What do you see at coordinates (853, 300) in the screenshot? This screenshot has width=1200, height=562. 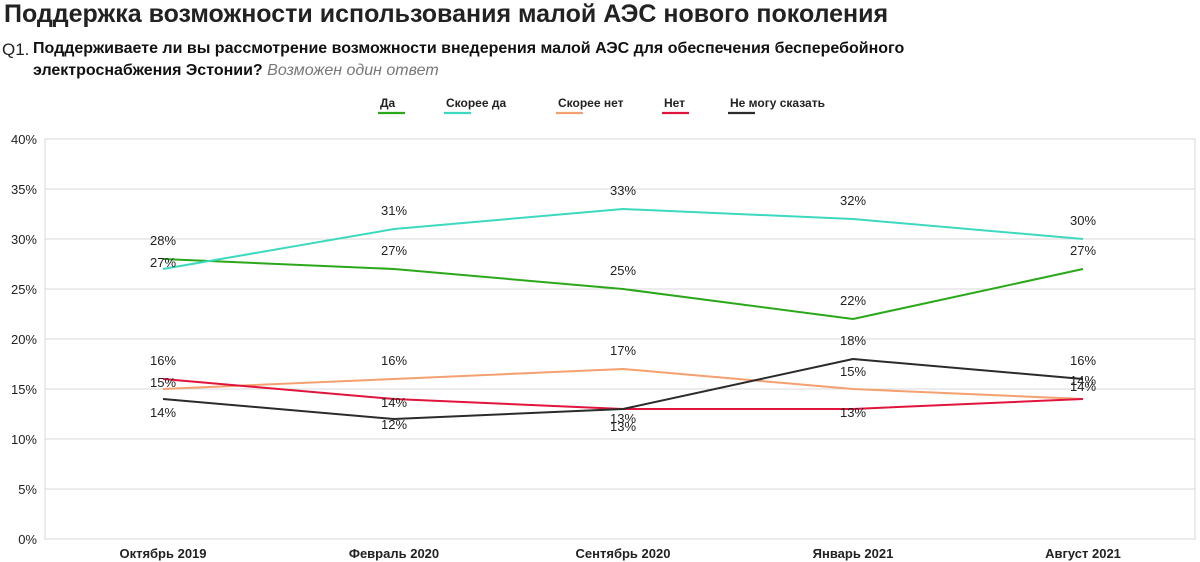 I see `data-label: 22%` at bounding box center [853, 300].